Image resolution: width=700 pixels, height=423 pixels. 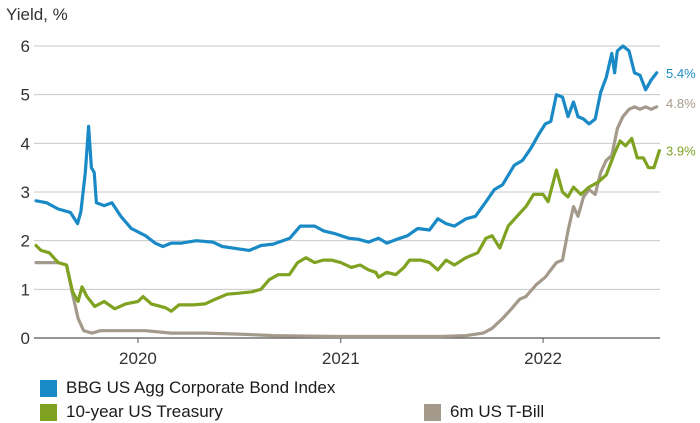 I want to click on legend-swatch-tbill, so click(x=432, y=412).